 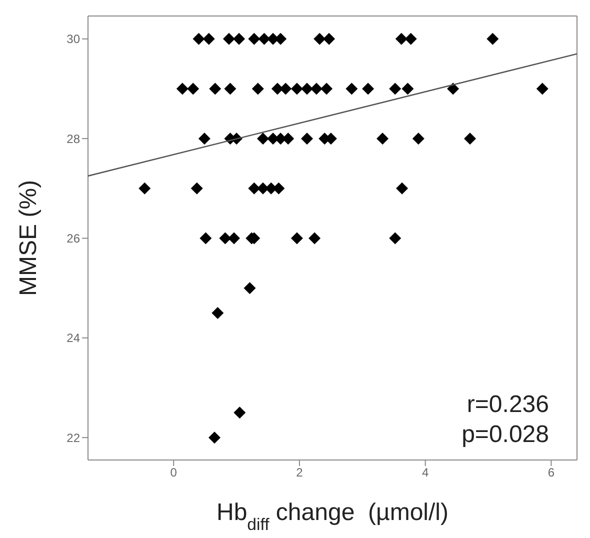 What do you see at coordinates (73, 39) in the screenshot?
I see `y-tick-label: 30` at bounding box center [73, 39].